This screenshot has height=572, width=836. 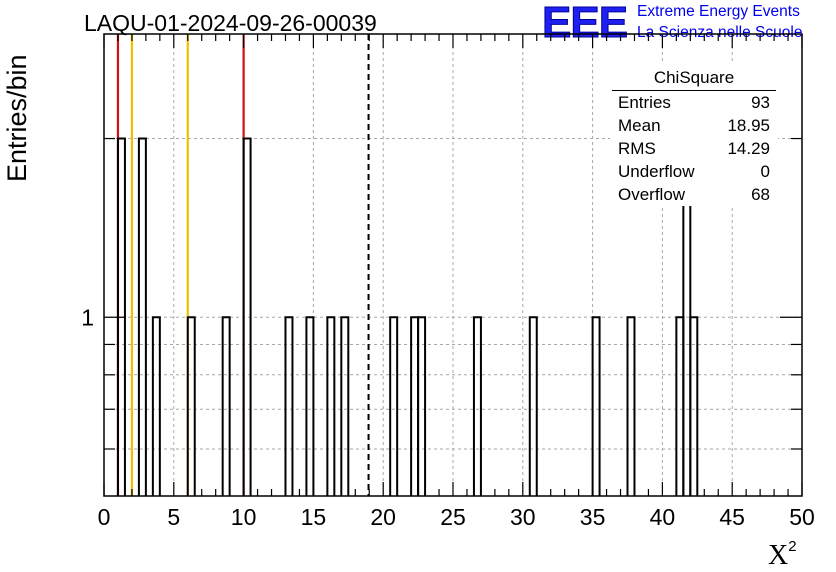 What do you see at coordinates (652, 194) in the screenshot?
I see `stats-label: Overflow` at bounding box center [652, 194].